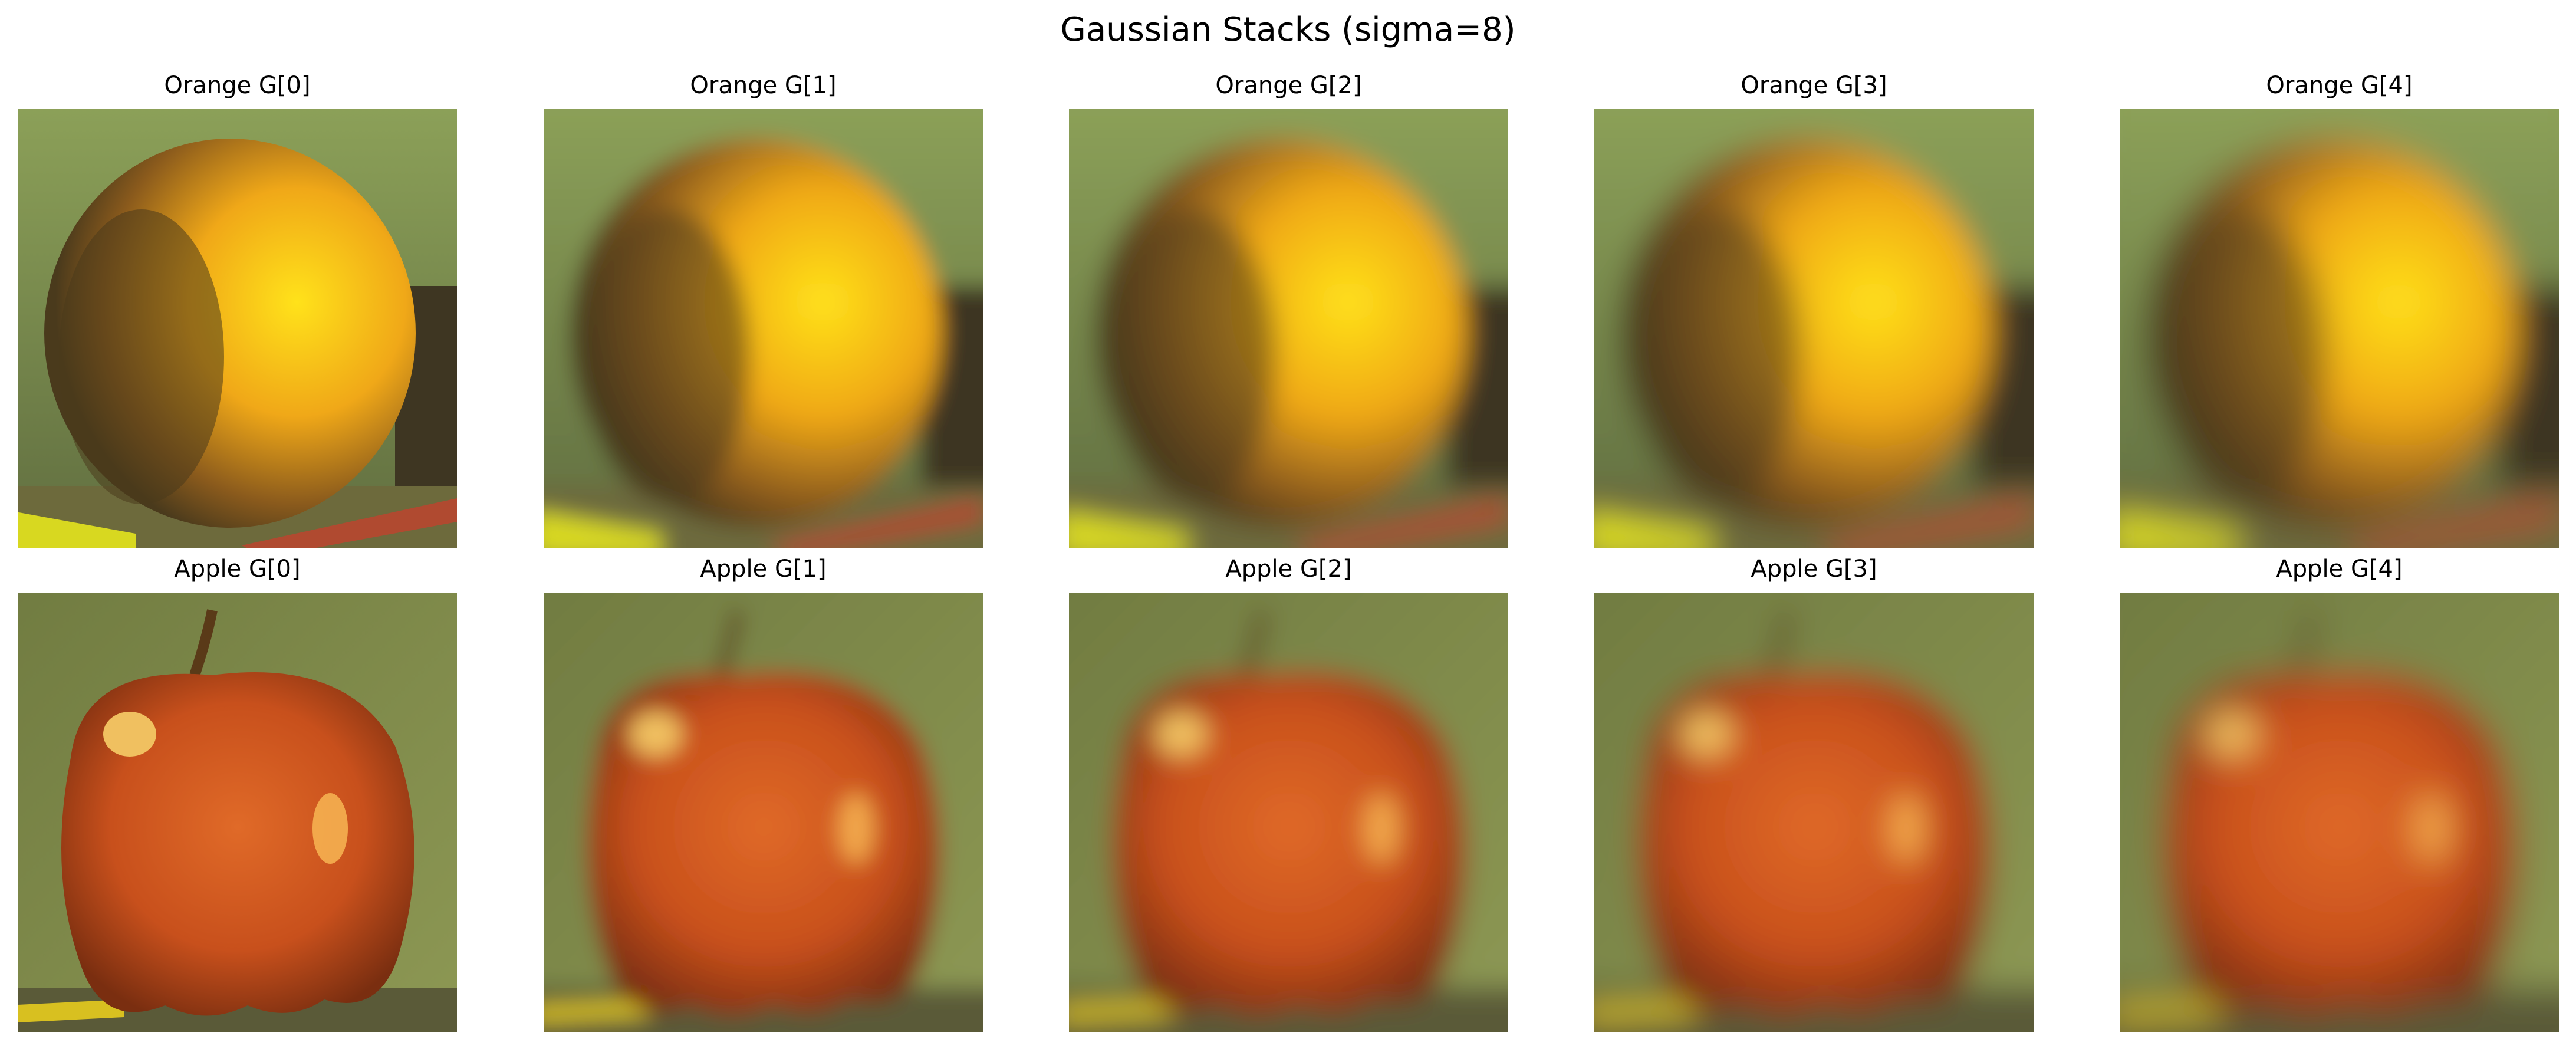 This screenshot has height=1049, width=2576. What do you see at coordinates (1814, 85) in the screenshot?
I see `panel-title: Orange G[3]` at bounding box center [1814, 85].